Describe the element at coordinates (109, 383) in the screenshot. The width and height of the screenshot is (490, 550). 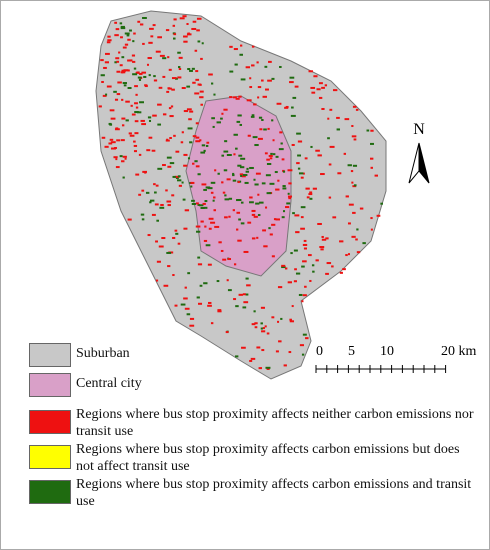
I see `legend-label: Central city` at that location.